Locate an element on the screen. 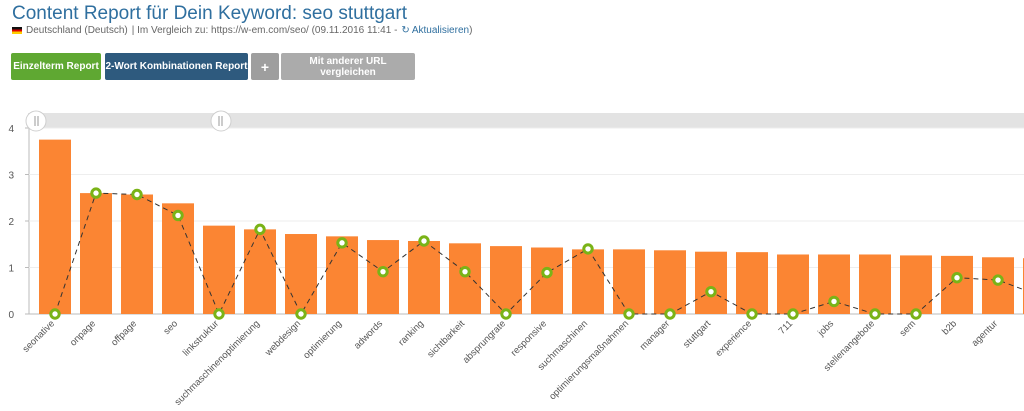 This screenshot has width=1024, height=411. refresh-link: Aktualisieren is located at coordinates (440, 30).